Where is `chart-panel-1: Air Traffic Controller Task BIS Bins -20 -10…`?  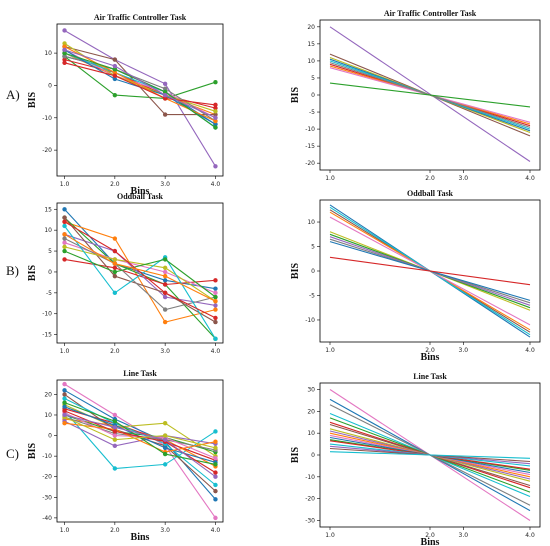
chart-panel-1: Air Traffic Controller Task BIS Bins -20 -10… is located at coordinates (125, 105).